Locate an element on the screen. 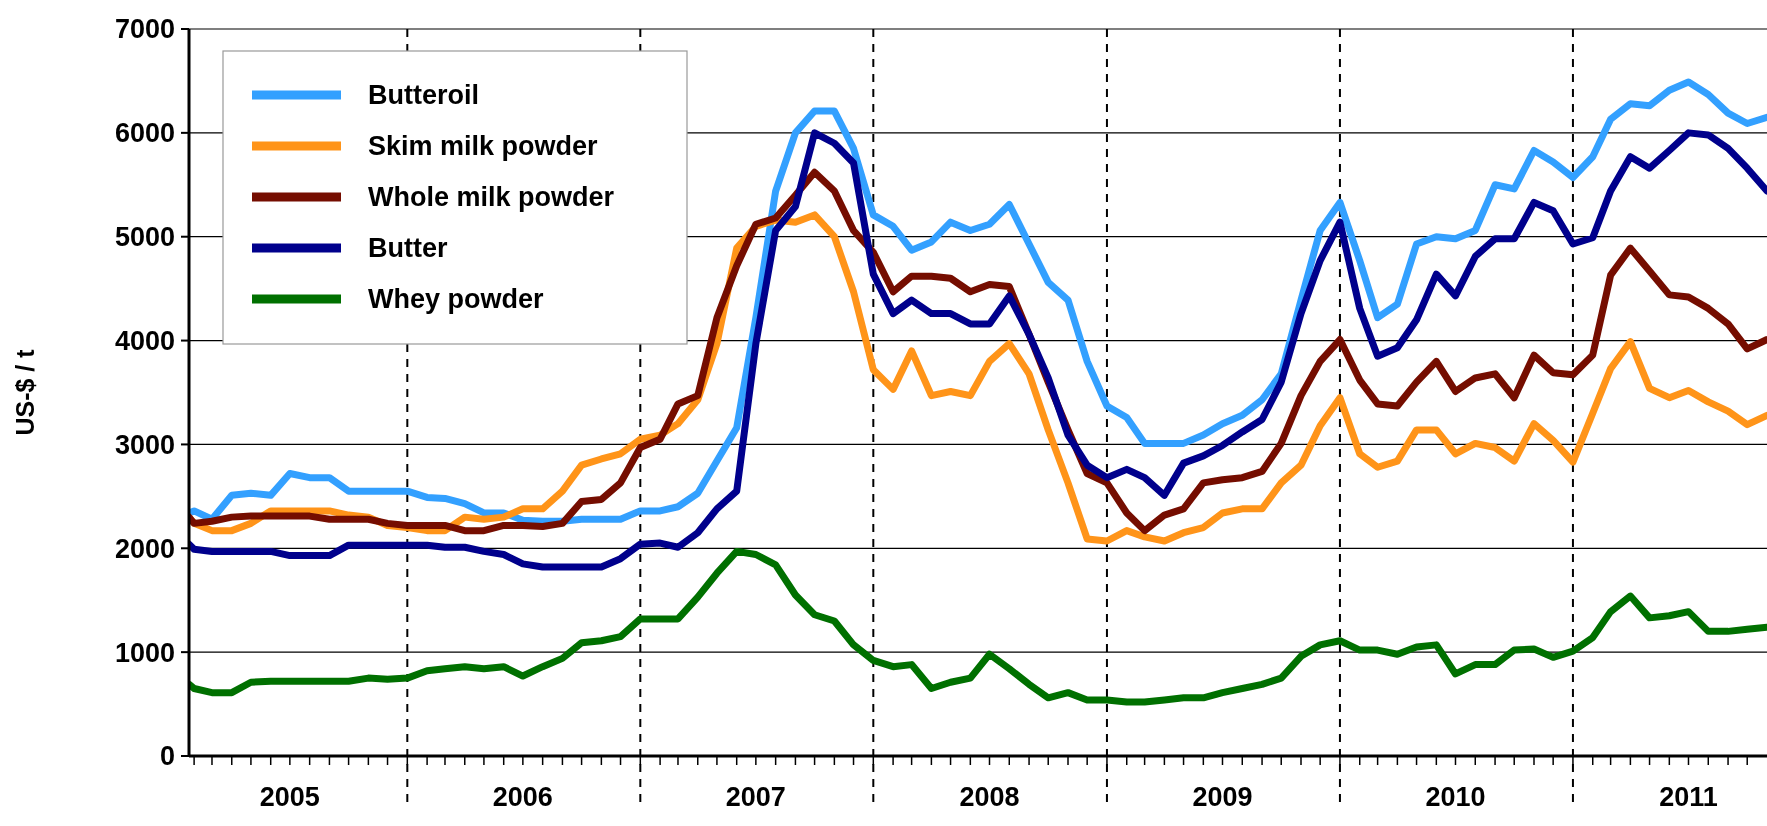  y-tick-label: 5000 is located at coordinates (144, 237).